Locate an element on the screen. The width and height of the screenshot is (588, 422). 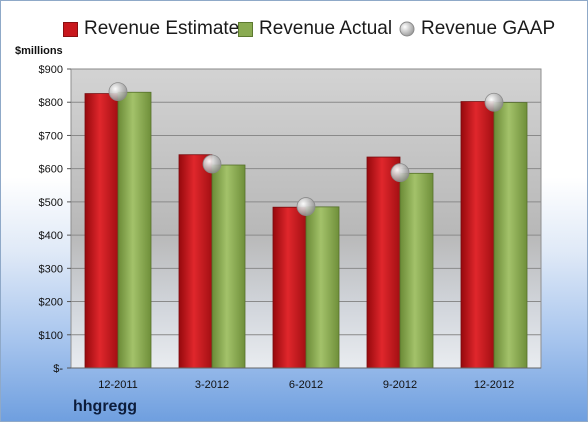
legend-item-actual: Revenue Actual is located at coordinates (315, 29).